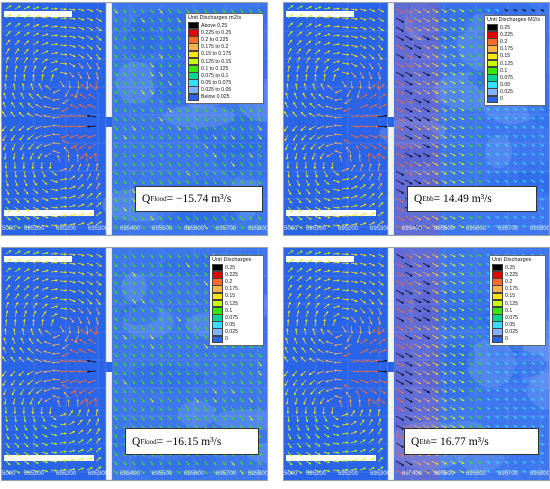 Image resolution: width=550 pixels, height=489 pixels. What do you see at coordinates (511, 274) in the screenshot?
I see `legend-label: 0.225` at bounding box center [511, 274].